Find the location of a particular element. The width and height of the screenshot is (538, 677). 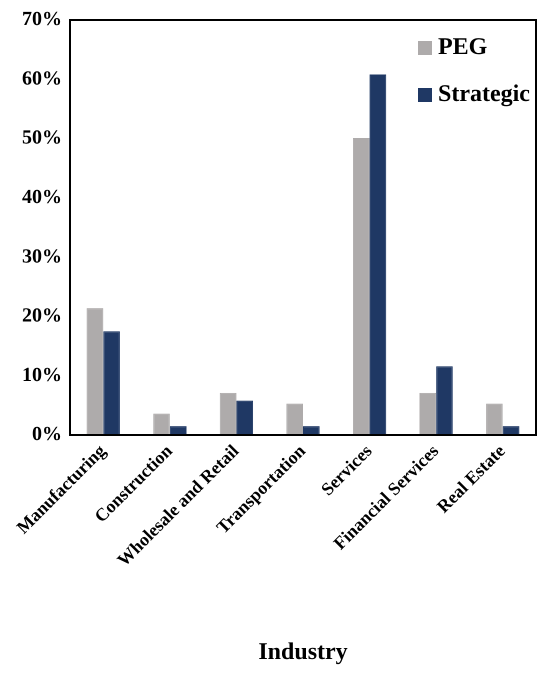

y-tick-label: 20% is located at coordinates (42, 315).